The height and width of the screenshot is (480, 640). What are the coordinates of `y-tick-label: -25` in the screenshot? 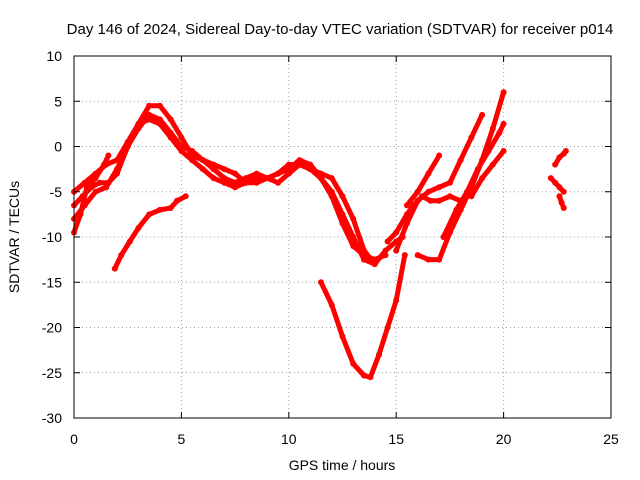 It's located at (52, 373).